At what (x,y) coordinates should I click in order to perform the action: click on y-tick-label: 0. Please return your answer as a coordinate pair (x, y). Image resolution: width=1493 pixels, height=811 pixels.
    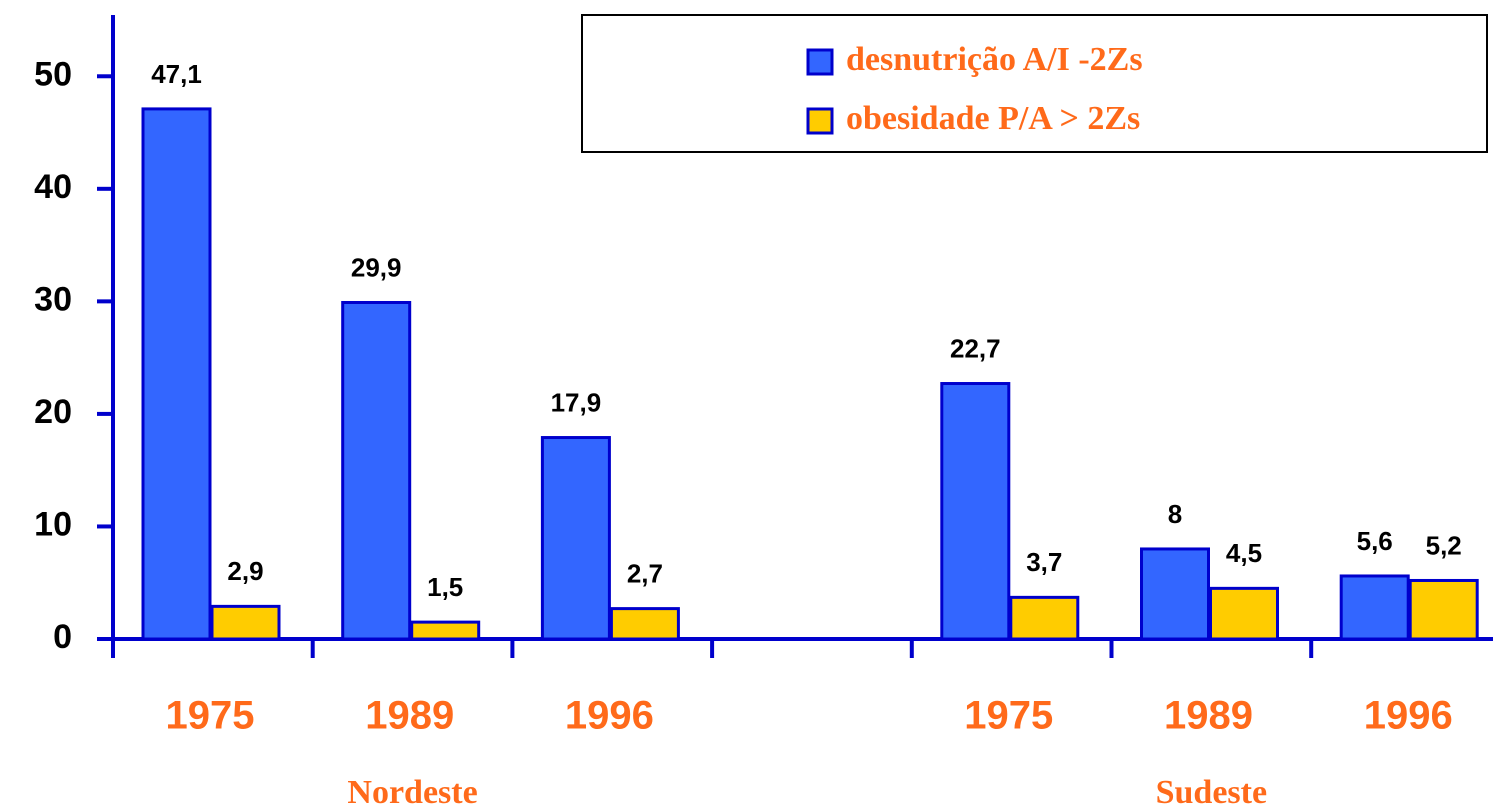
    Looking at the image, I should click on (62, 637).